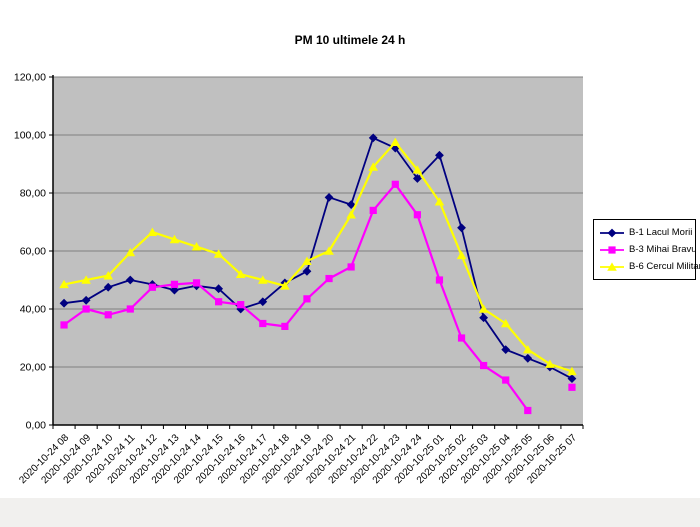 The width and height of the screenshot is (700, 527). What do you see at coordinates (664, 266) in the screenshot?
I see `legend-label: B-6 Cercul Militar` at bounding box center [664, 266].